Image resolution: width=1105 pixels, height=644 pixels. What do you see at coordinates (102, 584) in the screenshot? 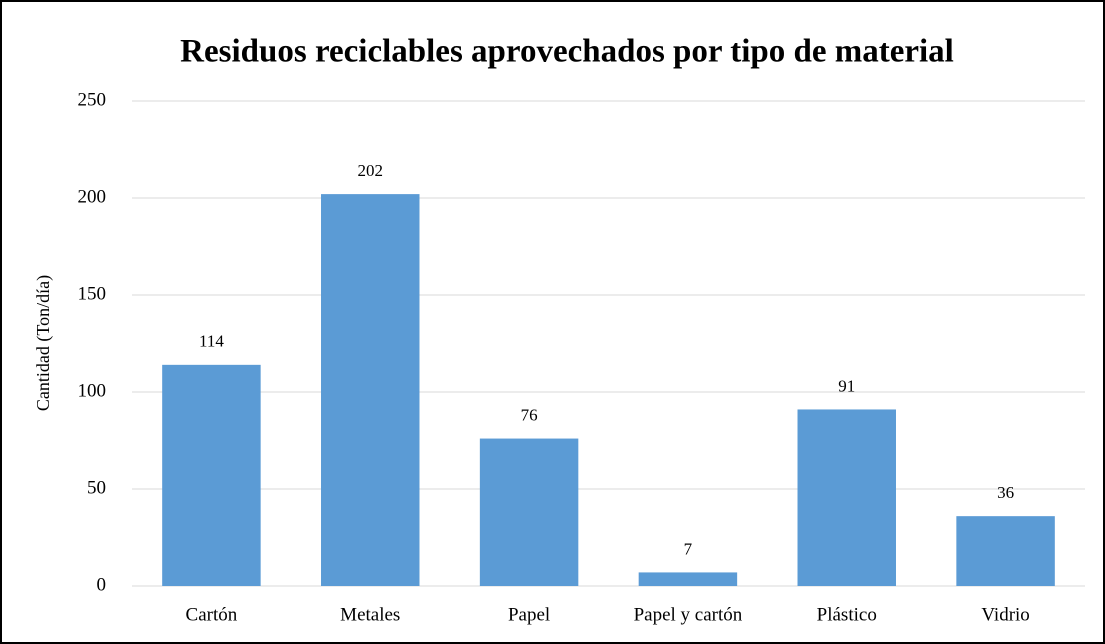
I see `y-tick-label: 0` at bounding box center [102, 584].